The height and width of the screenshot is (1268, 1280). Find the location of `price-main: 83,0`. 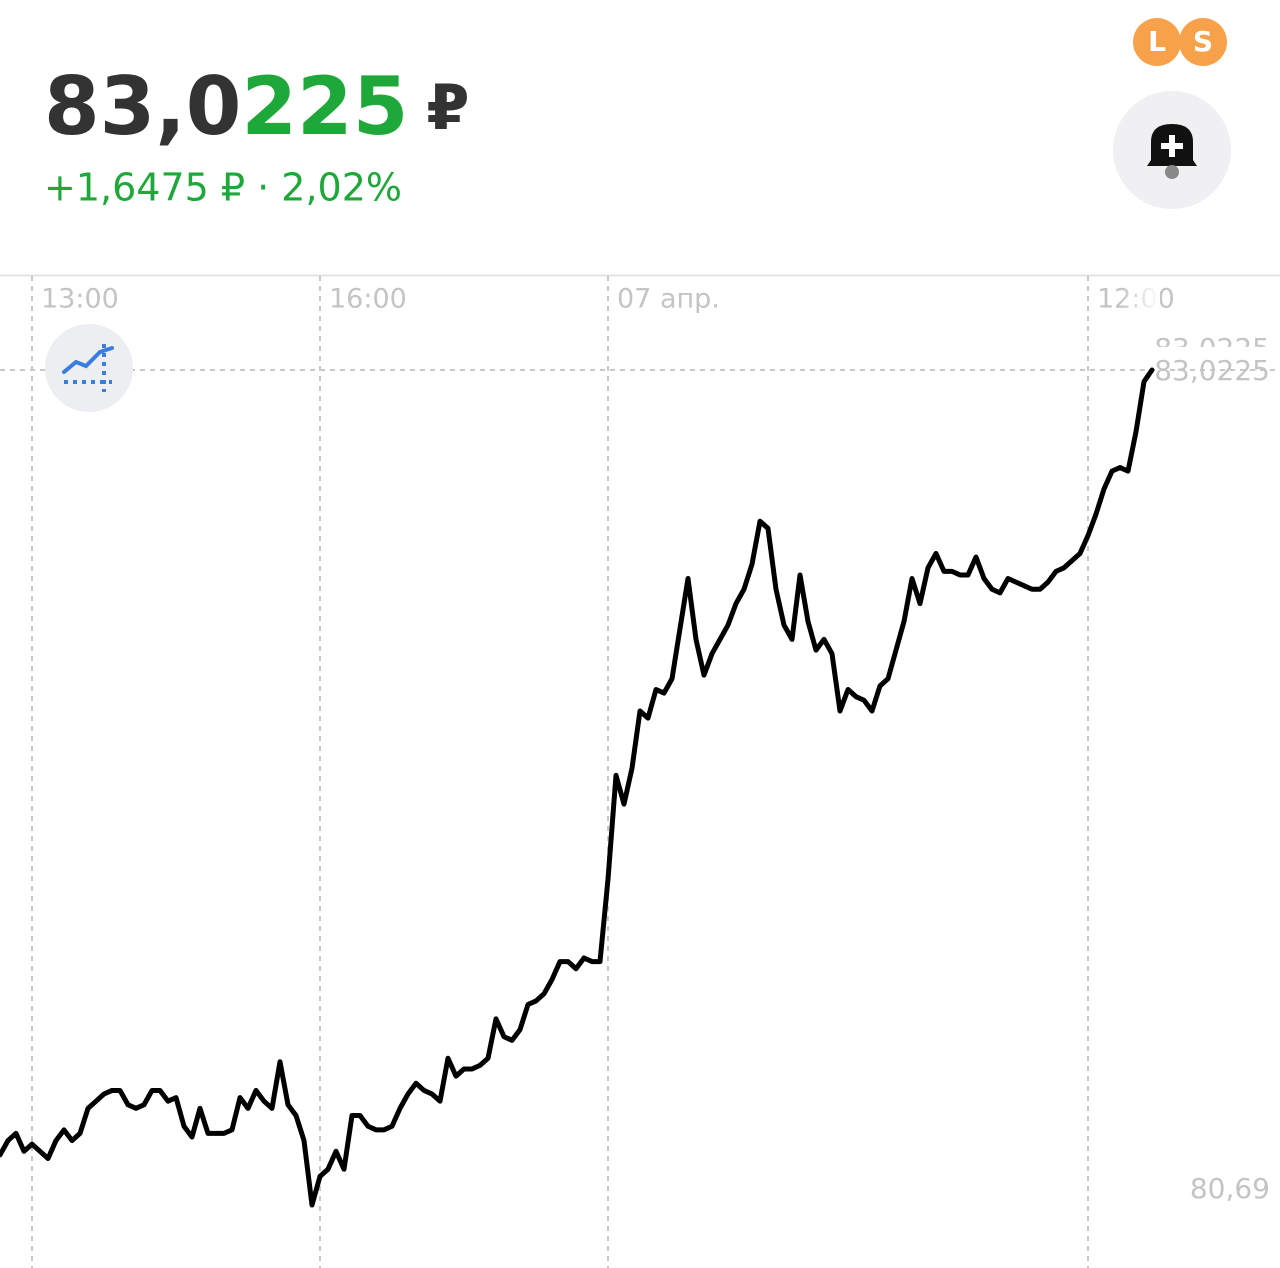

price-main: 83,0 is located at coordinates (142, 106).